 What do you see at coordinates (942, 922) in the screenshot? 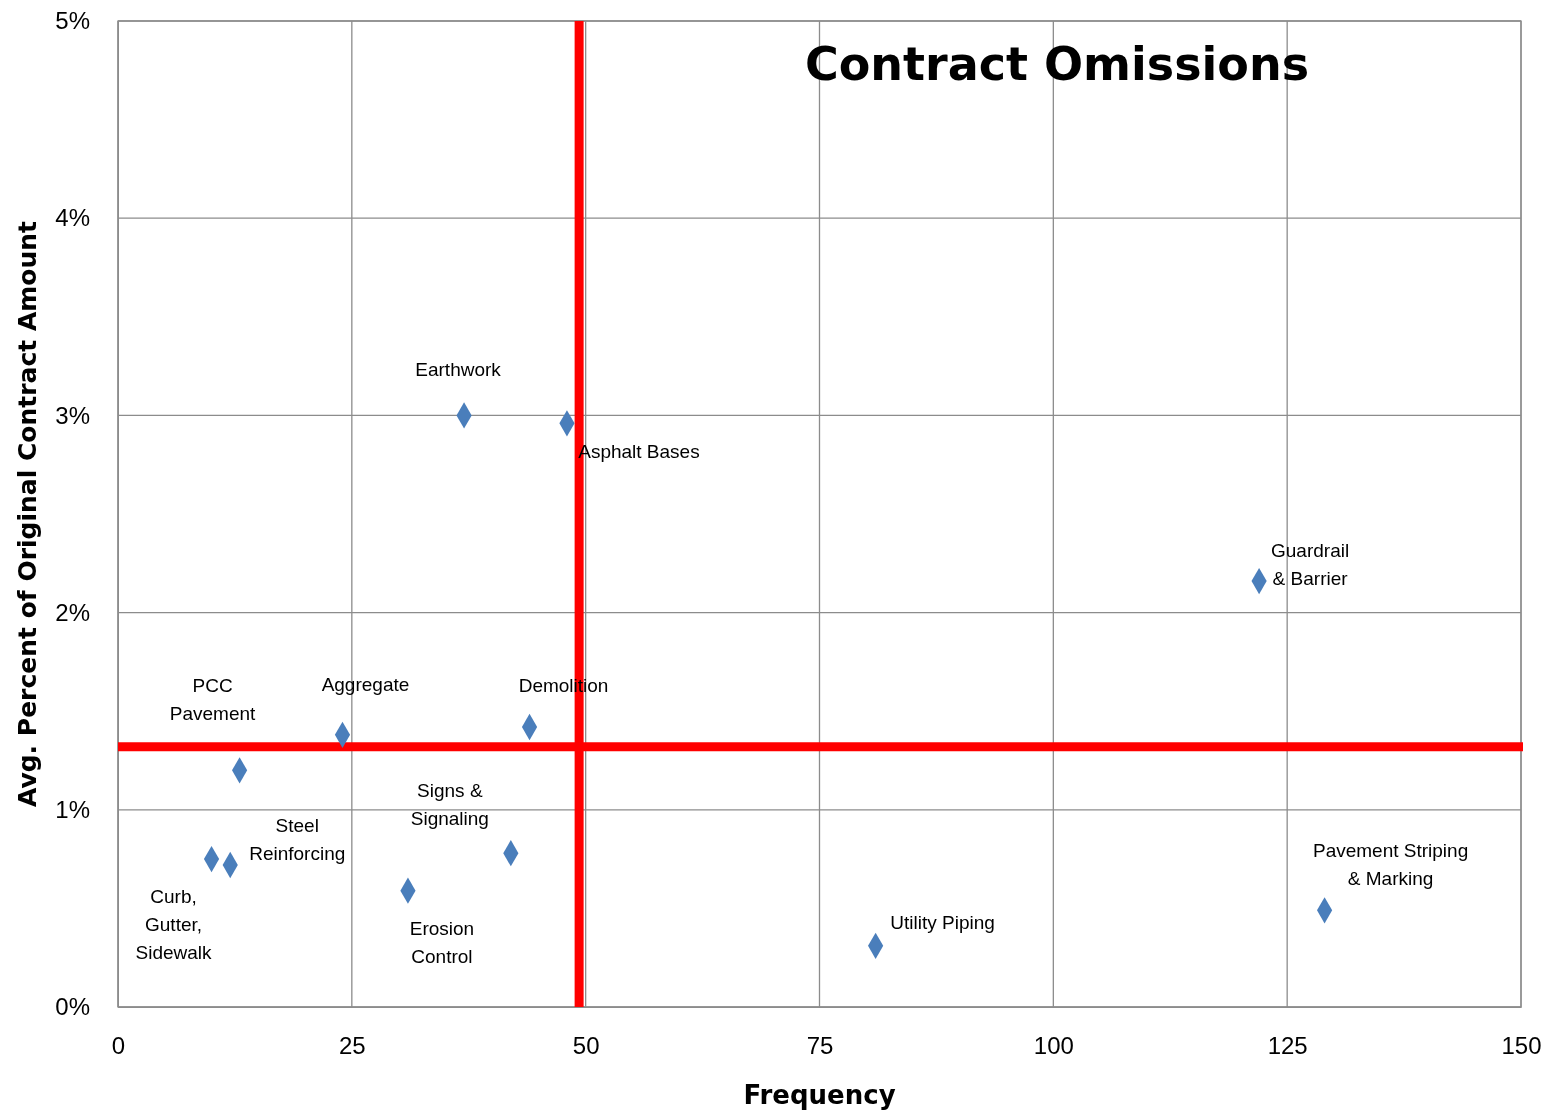
I see `annotation: Utility Piping` at bounding box center [942, 922].